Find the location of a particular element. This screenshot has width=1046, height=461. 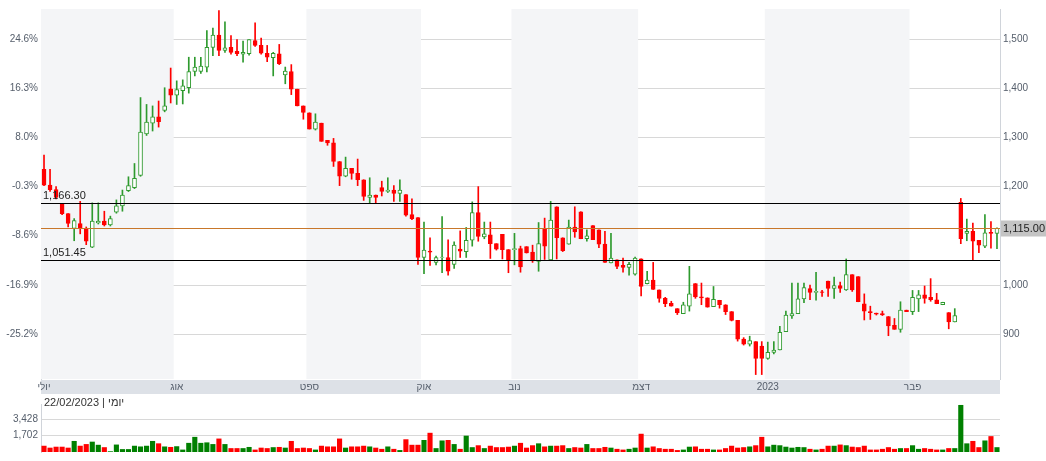

annotation: יומי | 22/02/2023 is located at coordinates (84, 401).